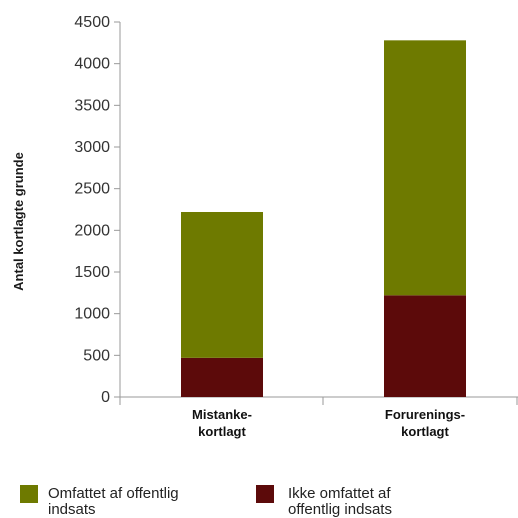 This screenshot has width=518, height=518. I want to click on legend-label: Omfattet af offentlig indsats, so click(113, 501).